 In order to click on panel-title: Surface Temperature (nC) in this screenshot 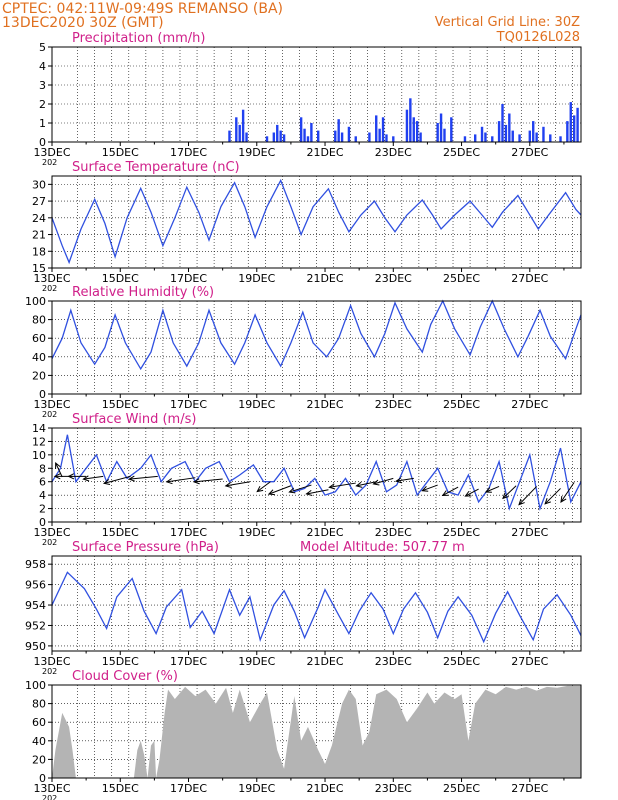, I will do `click(156, 167)`.